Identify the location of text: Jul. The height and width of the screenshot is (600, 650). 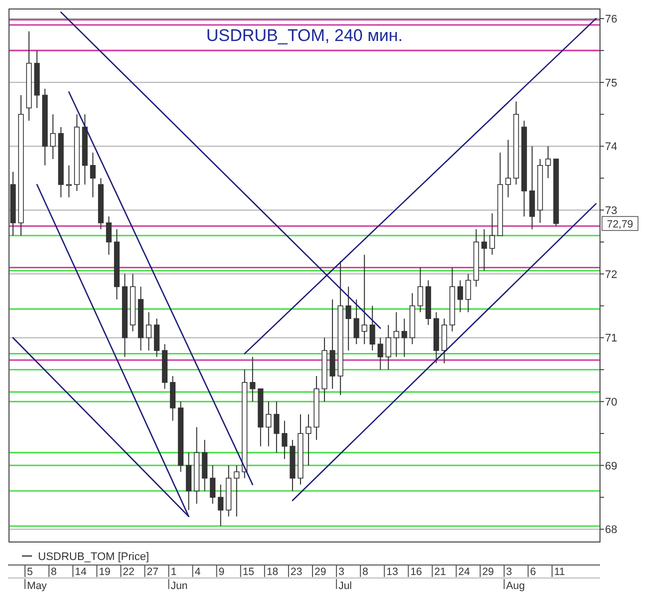
(345, 586).